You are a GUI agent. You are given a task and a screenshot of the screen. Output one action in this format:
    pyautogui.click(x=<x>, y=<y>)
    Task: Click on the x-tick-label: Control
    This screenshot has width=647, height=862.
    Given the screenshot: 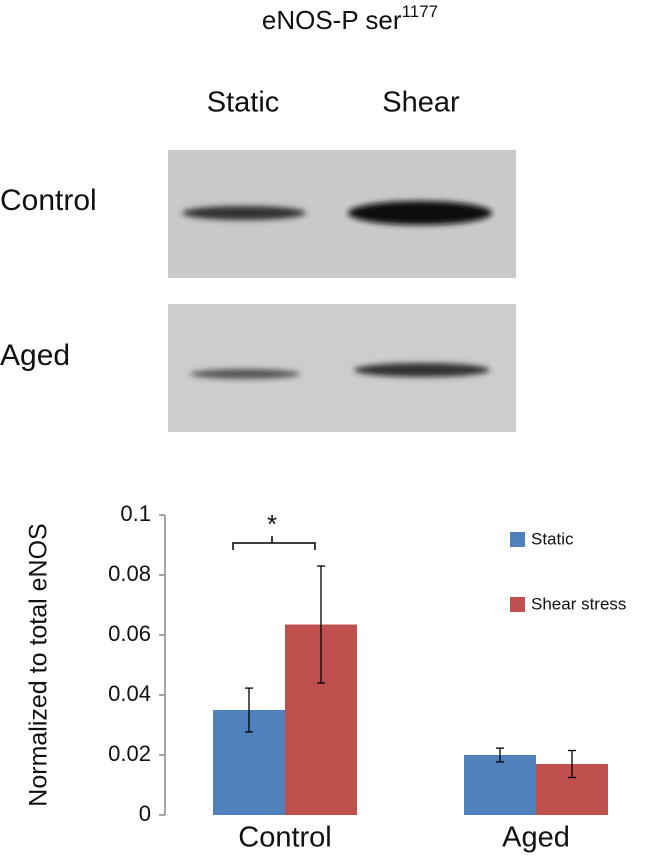 What is the action you would take?
    pyautogui.click(x=285, y=838)
    